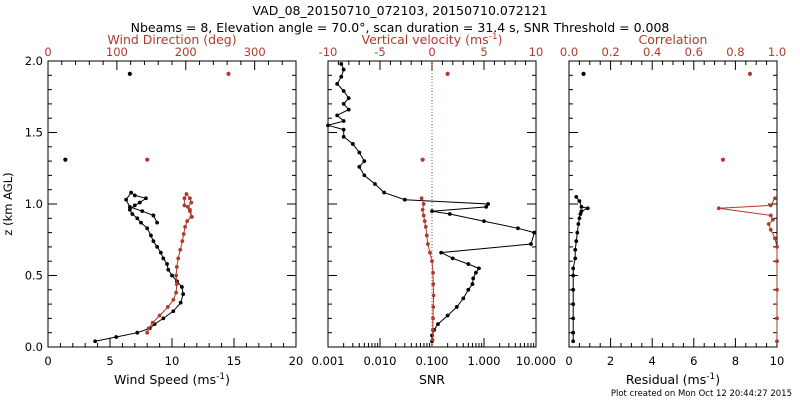 Image resolution: width=800 pixels, height=400 pixels. Describe the element at coordinates (432, 379) in the screenshot. I see `x-axis-label: SNR` at that location.